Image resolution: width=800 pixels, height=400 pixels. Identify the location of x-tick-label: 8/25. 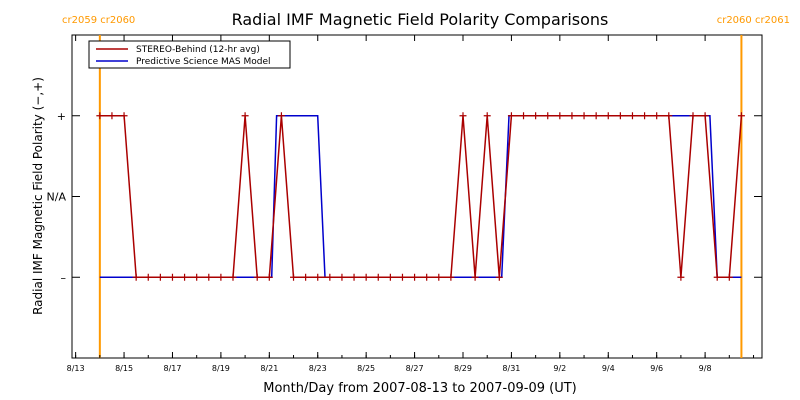
(366, 368).